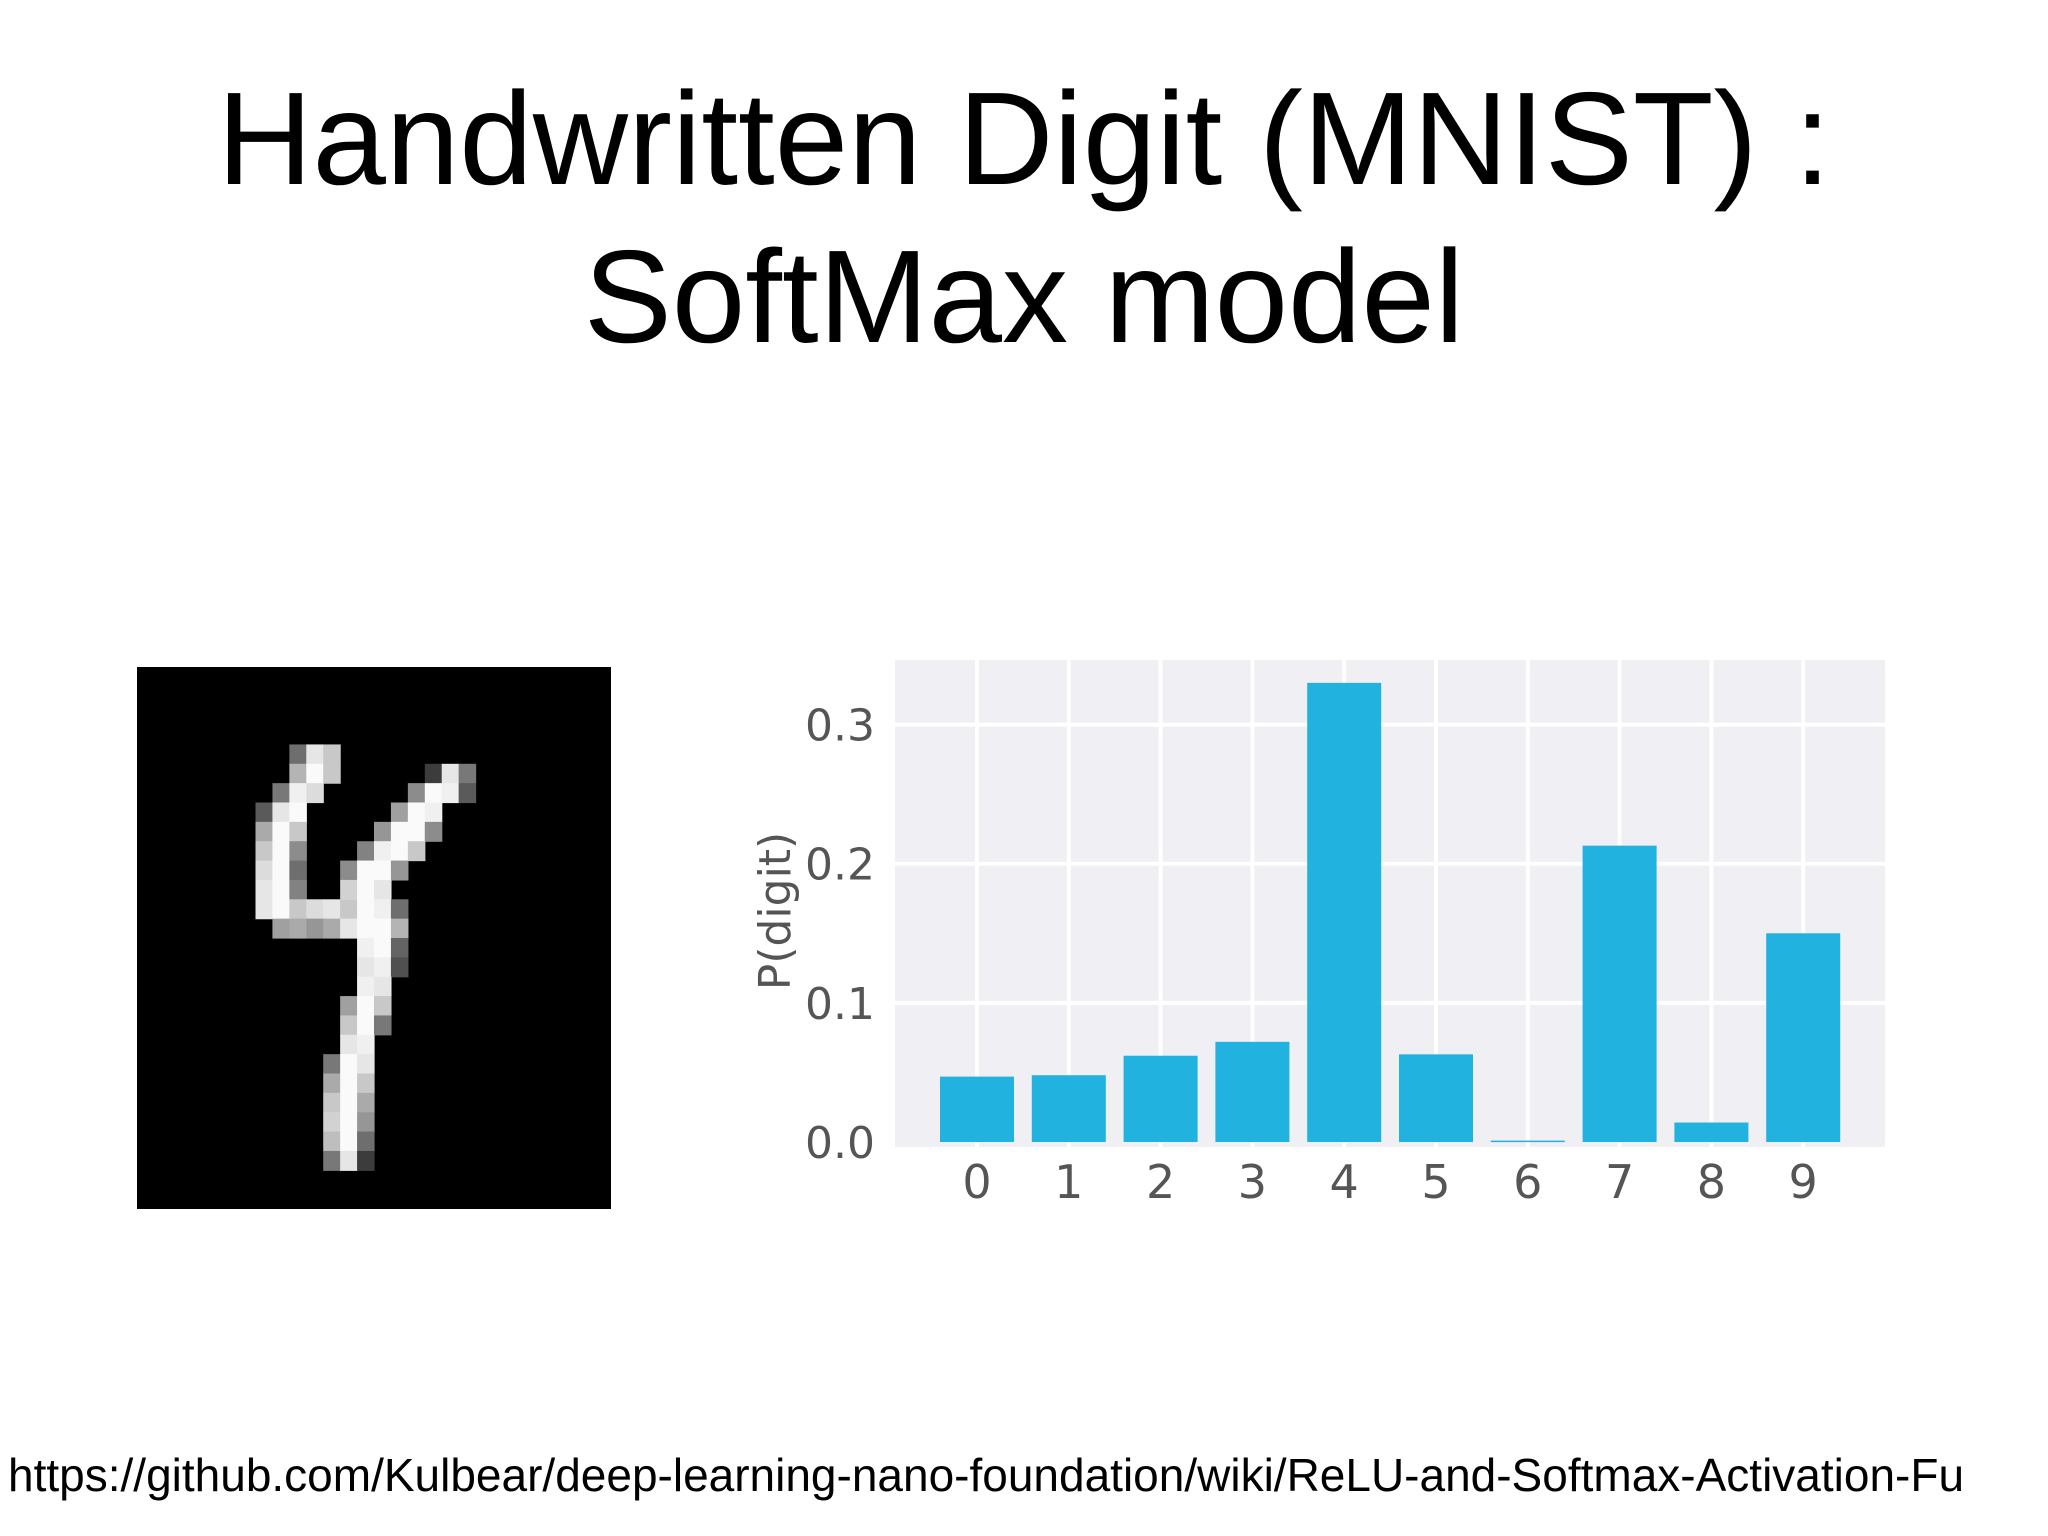 The width and height of the screenshot is (2048, 1536). Describe the element at coordinates (1068, 1177) in the screenshot. I see `x-tick-label: 1` at that location.